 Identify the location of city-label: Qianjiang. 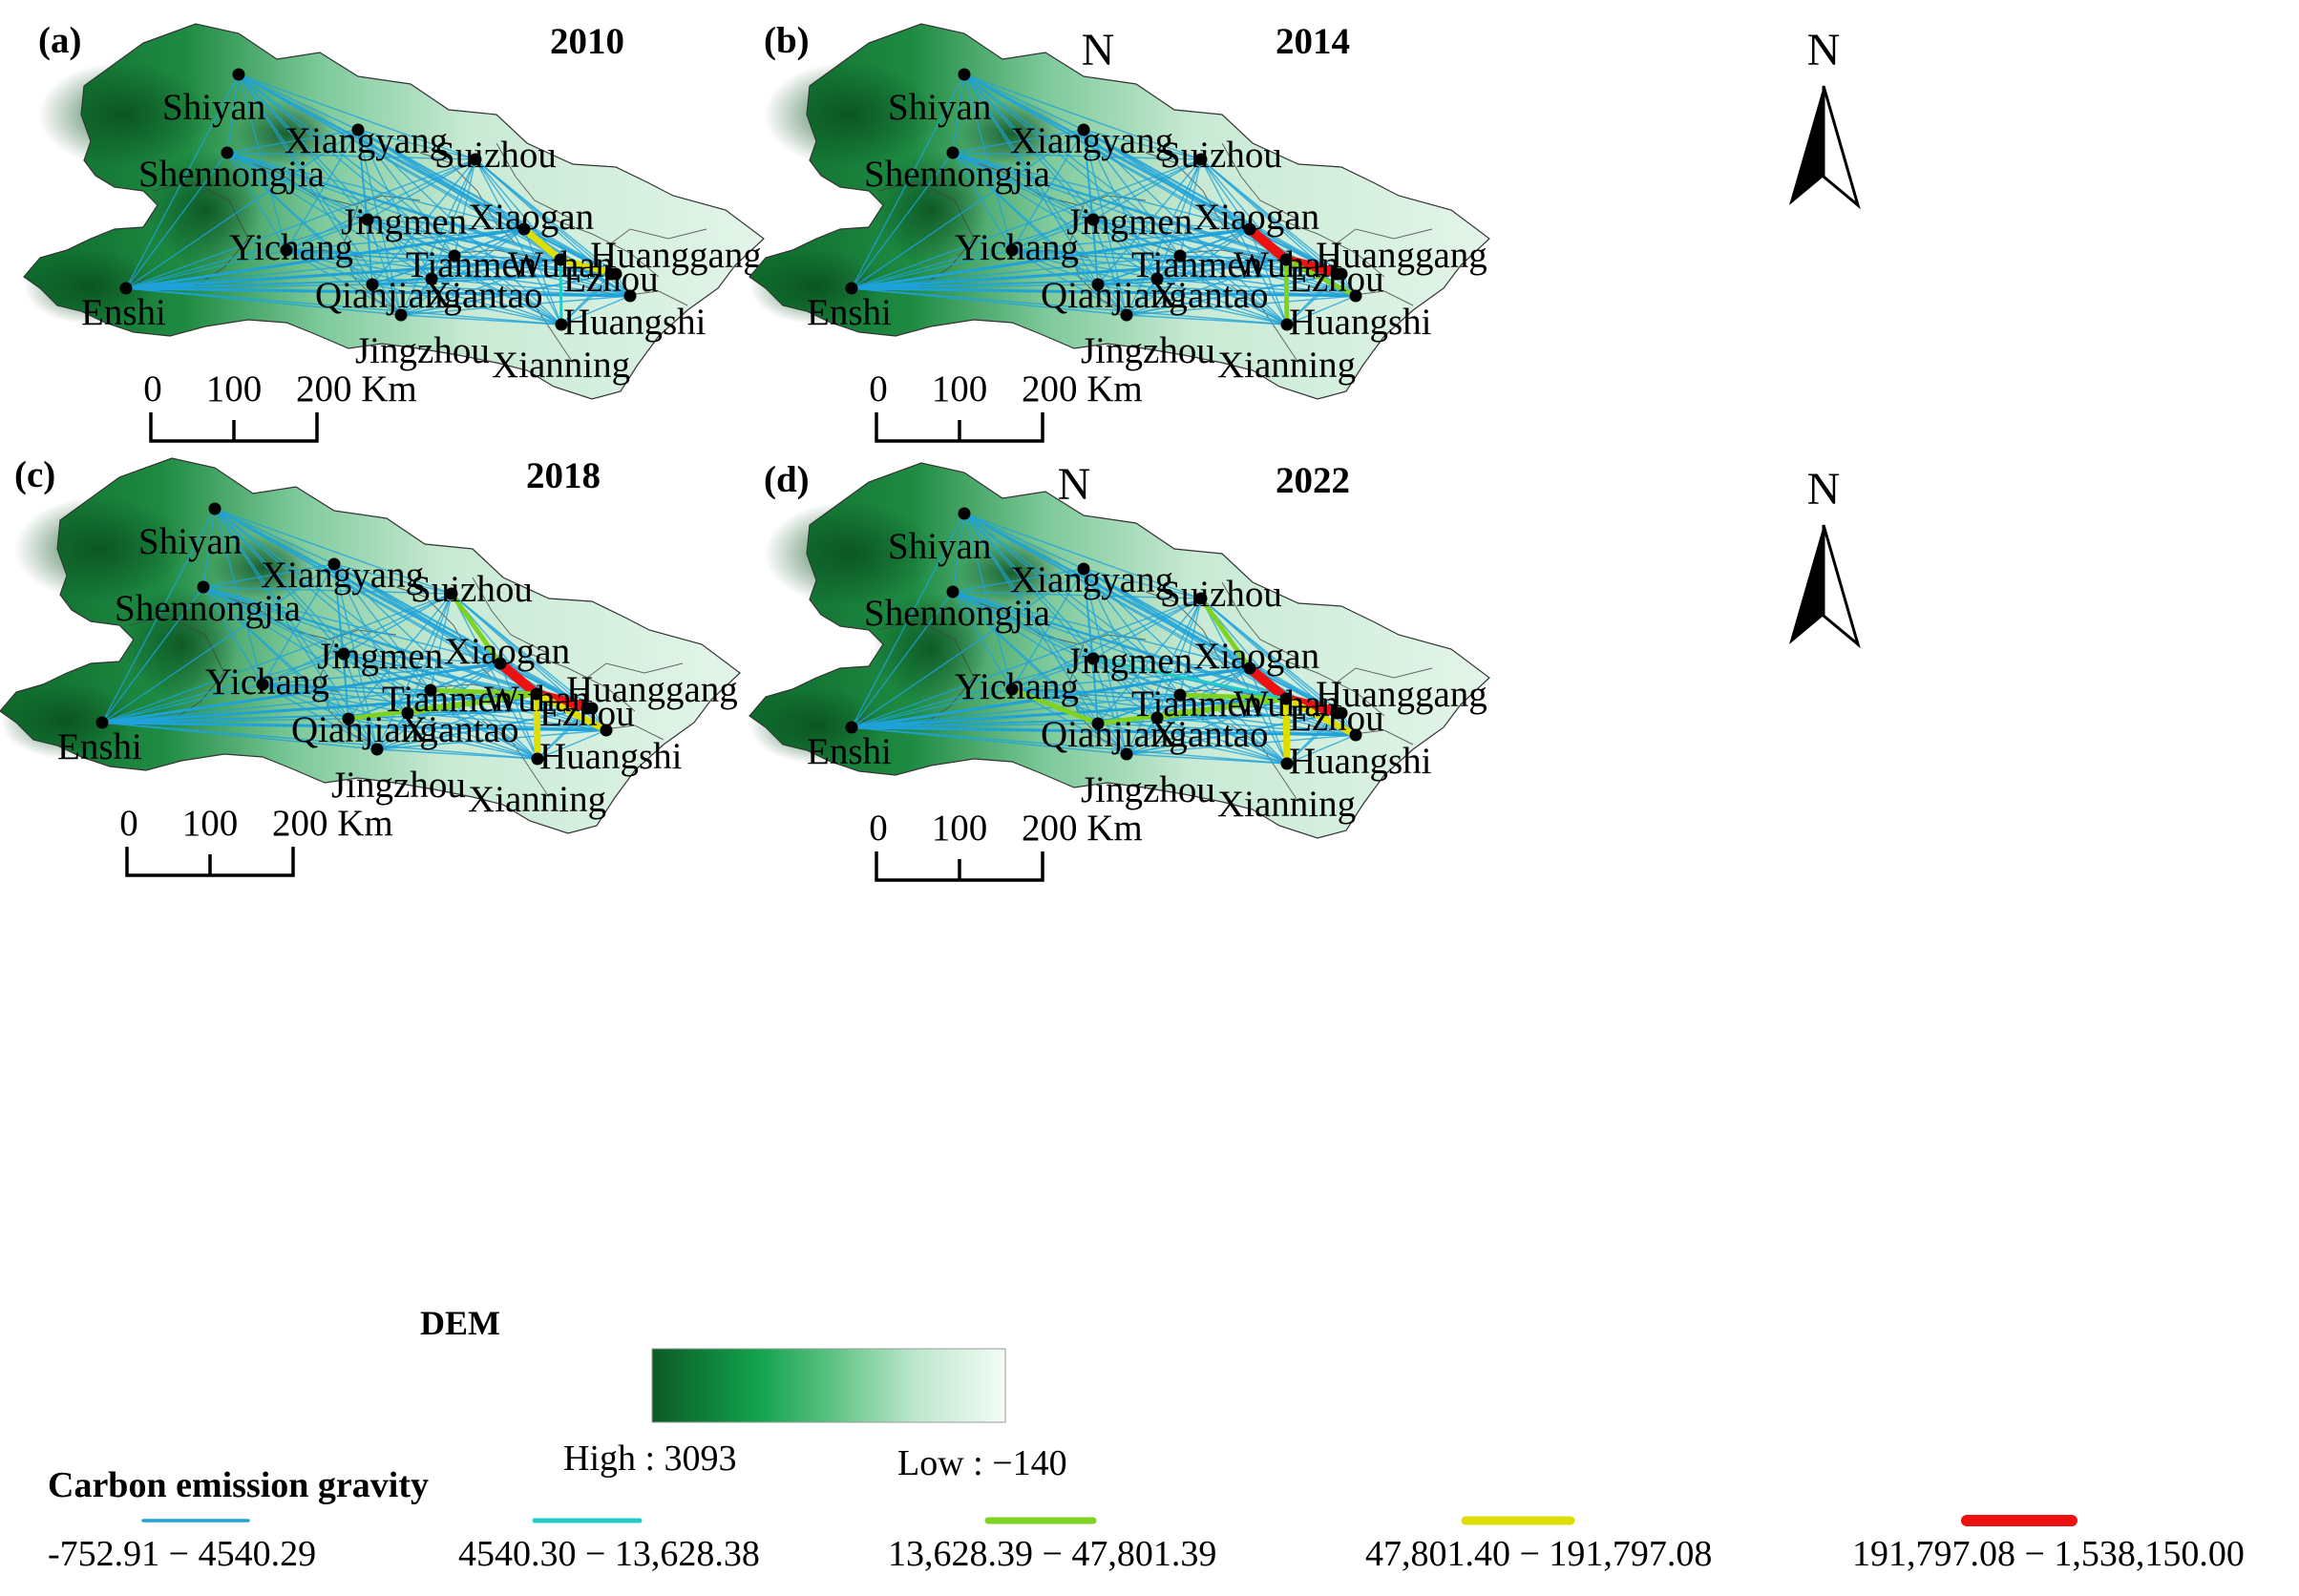
(388, 296).